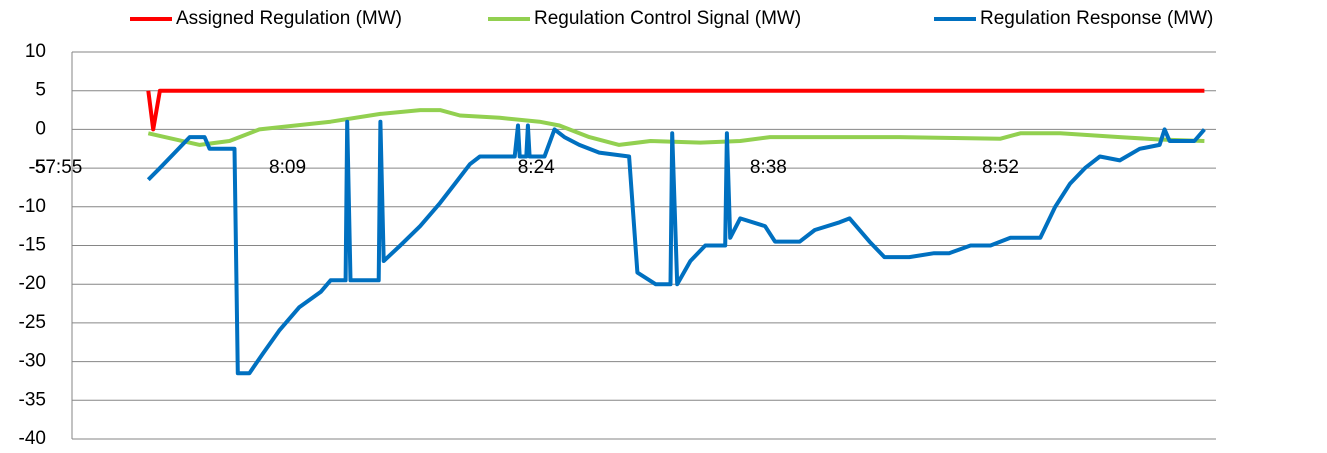 Image resolution: width=1327 pixels, height=453 pixels. What do you see at coordinates (1096, 18) in the screenshot?
I see `legend-label: Regulation Response (MW)` at bounding box center [1096, 18].